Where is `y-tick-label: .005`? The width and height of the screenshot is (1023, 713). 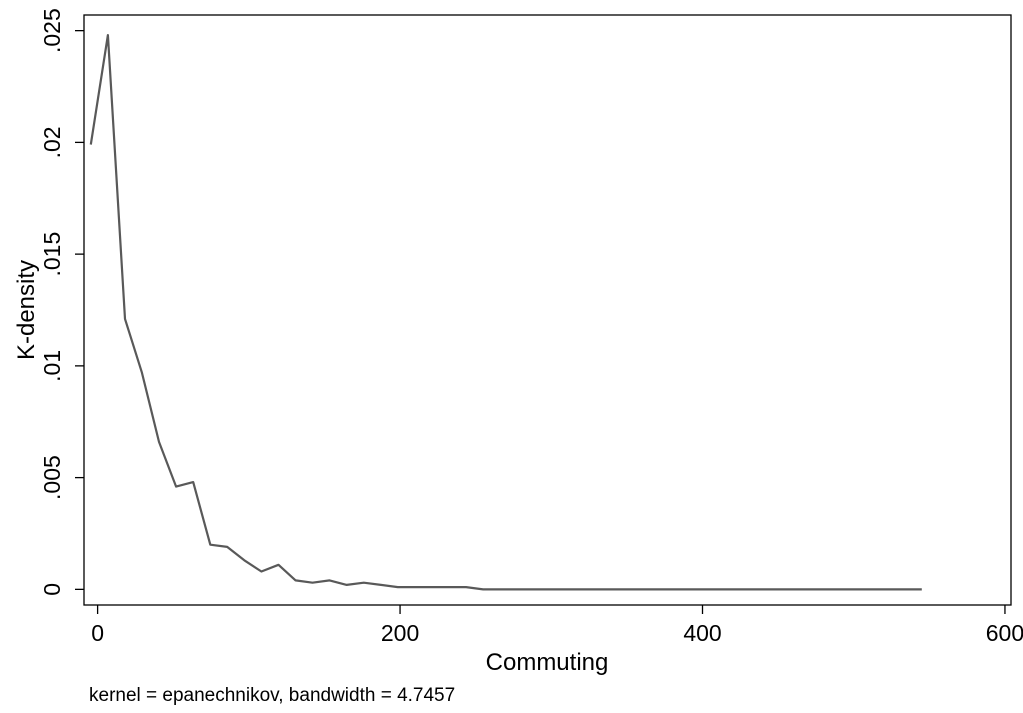
y-tick-label: .005 is located at coordinates (52, 477).